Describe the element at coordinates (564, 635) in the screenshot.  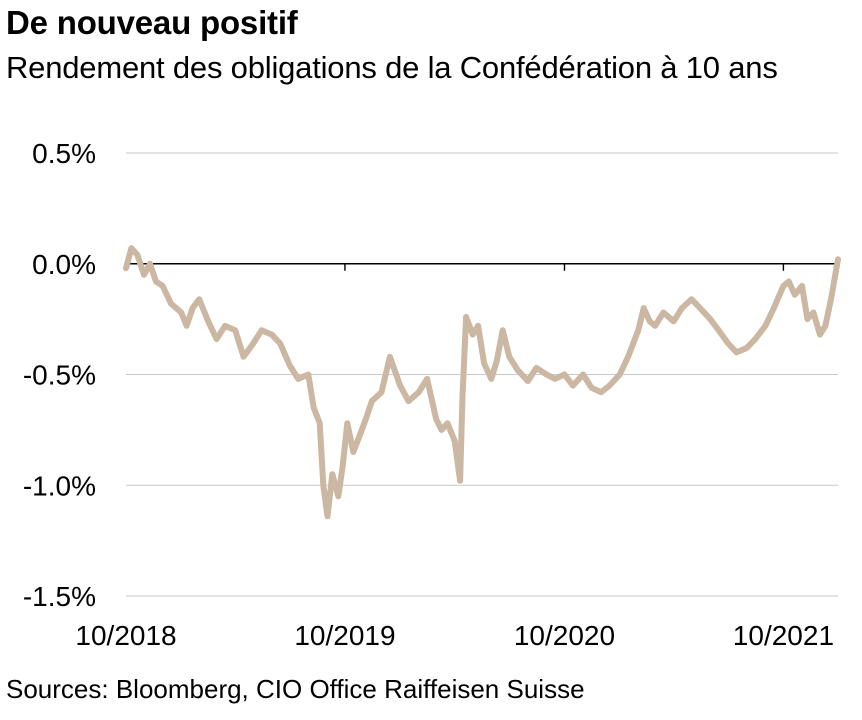
I see `x-tick-label: 10/2020` at that location.